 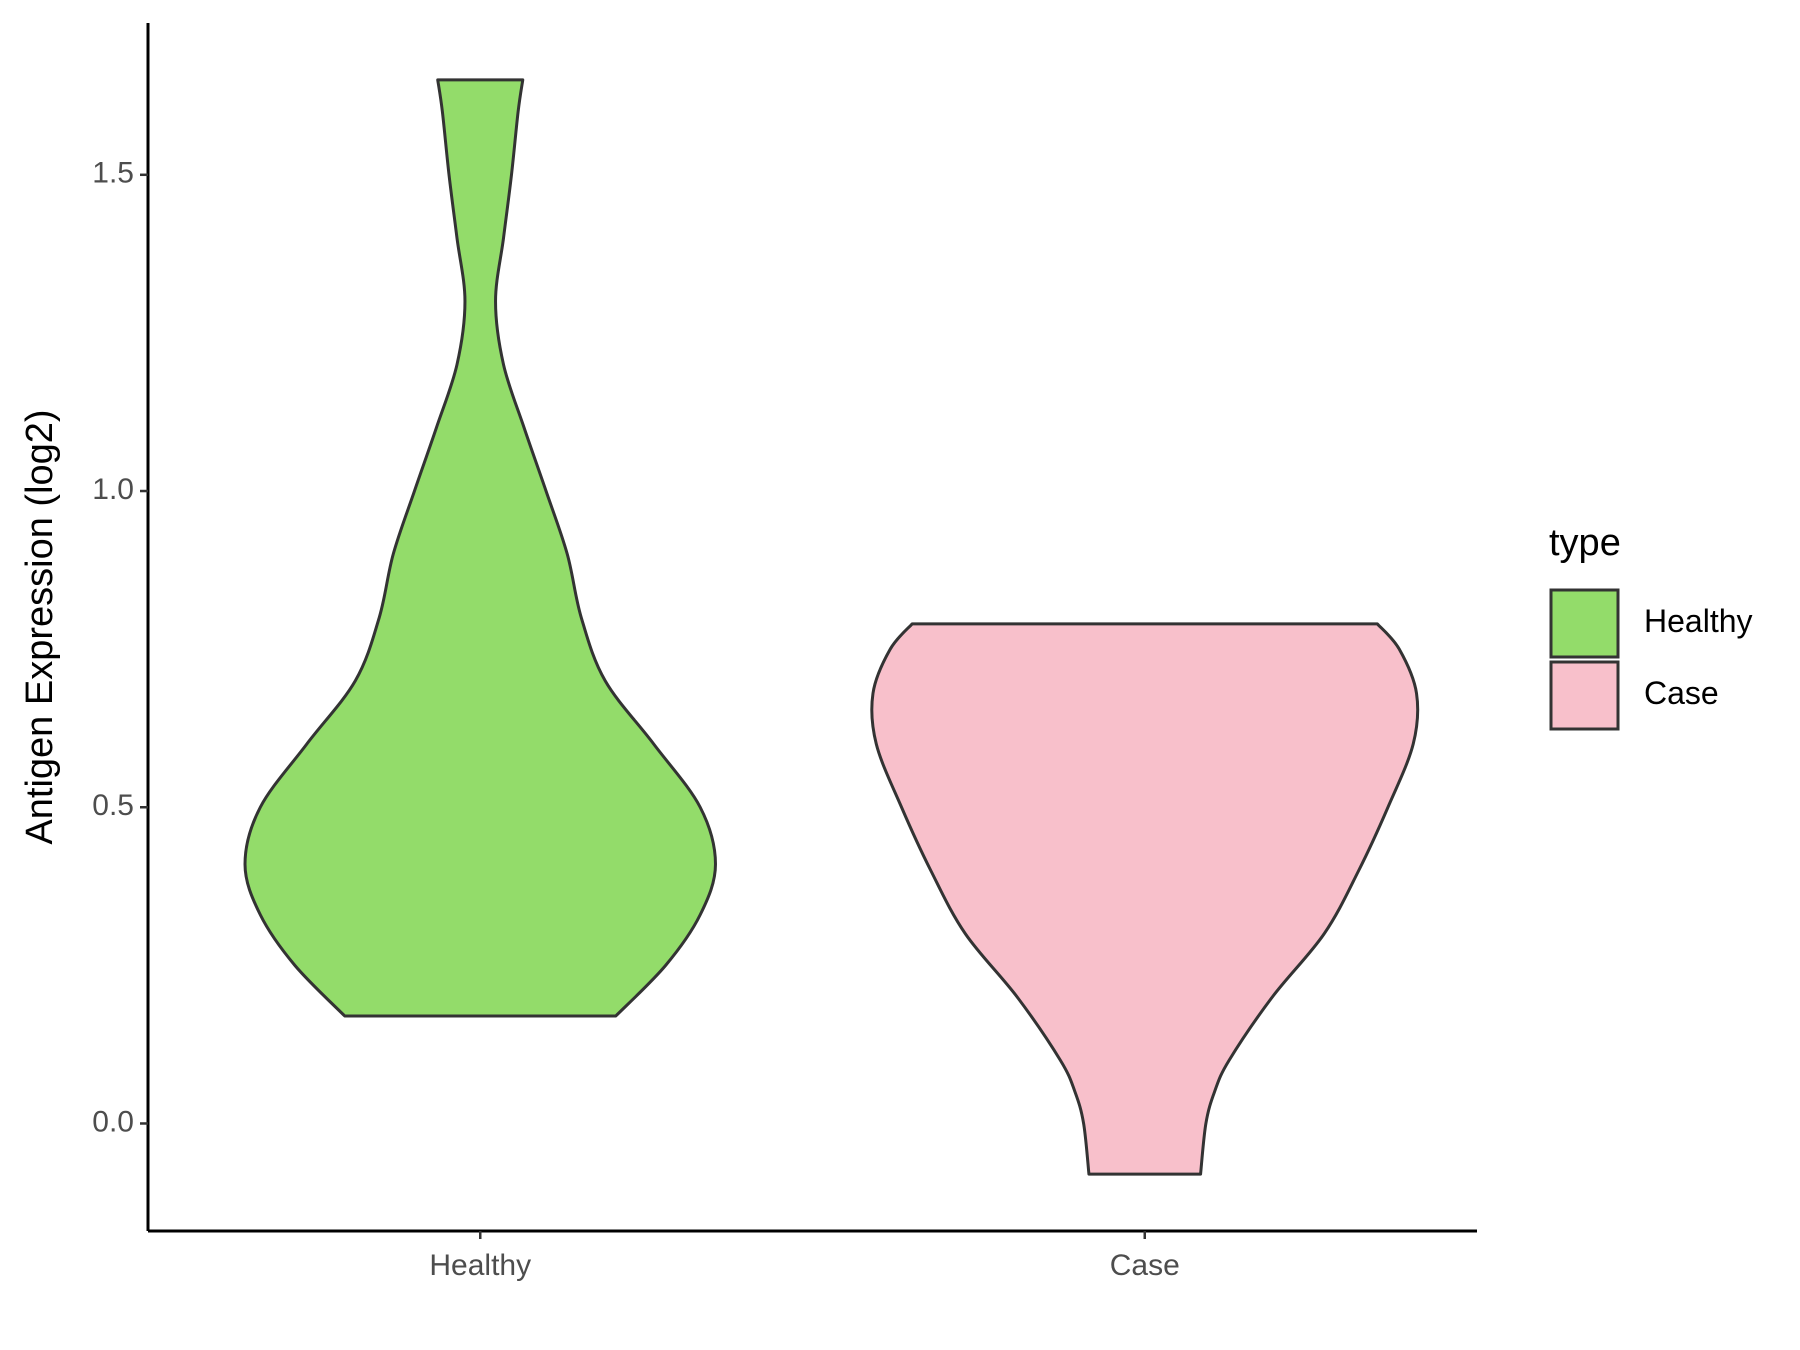 I want to click on y-axis-label: Antigen Expression (log2), so click(x=40, y=626).